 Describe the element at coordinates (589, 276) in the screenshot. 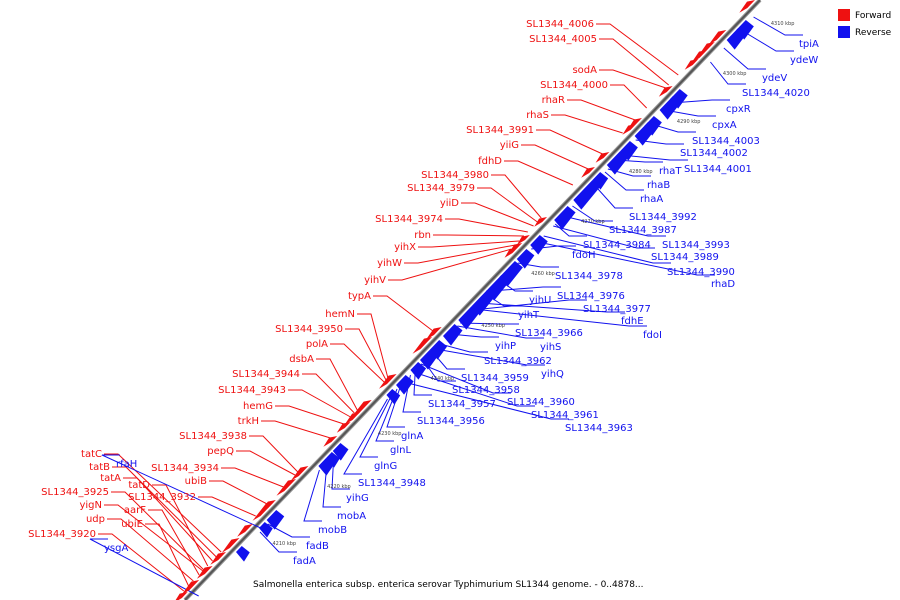

I see `reverse-gene-label: SL1344_3978` at that location.